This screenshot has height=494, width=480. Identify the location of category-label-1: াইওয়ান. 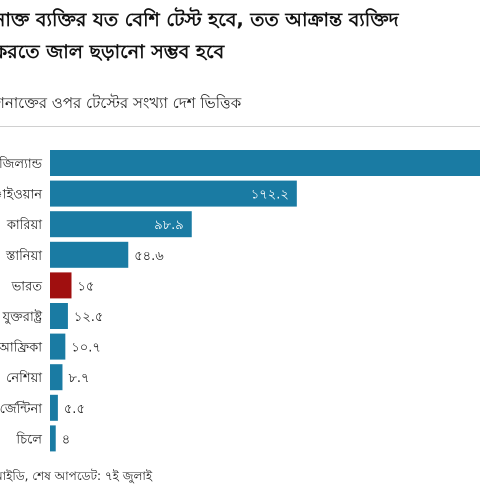
(21, 195).